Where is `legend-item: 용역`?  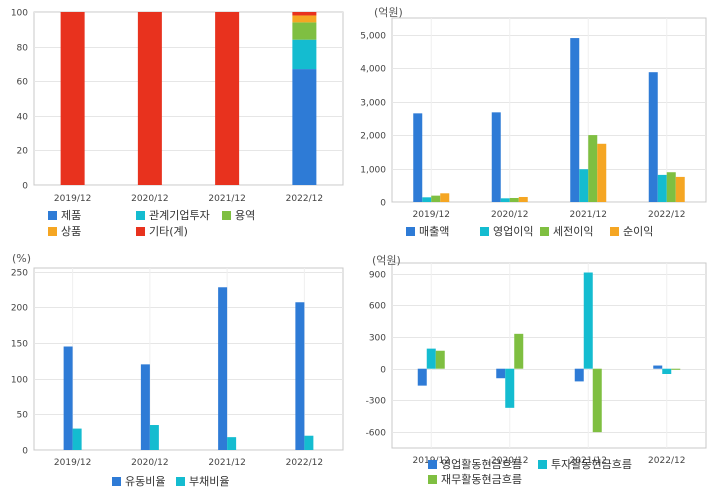 legend-item: 용역 is located at coordinates (238, 215).